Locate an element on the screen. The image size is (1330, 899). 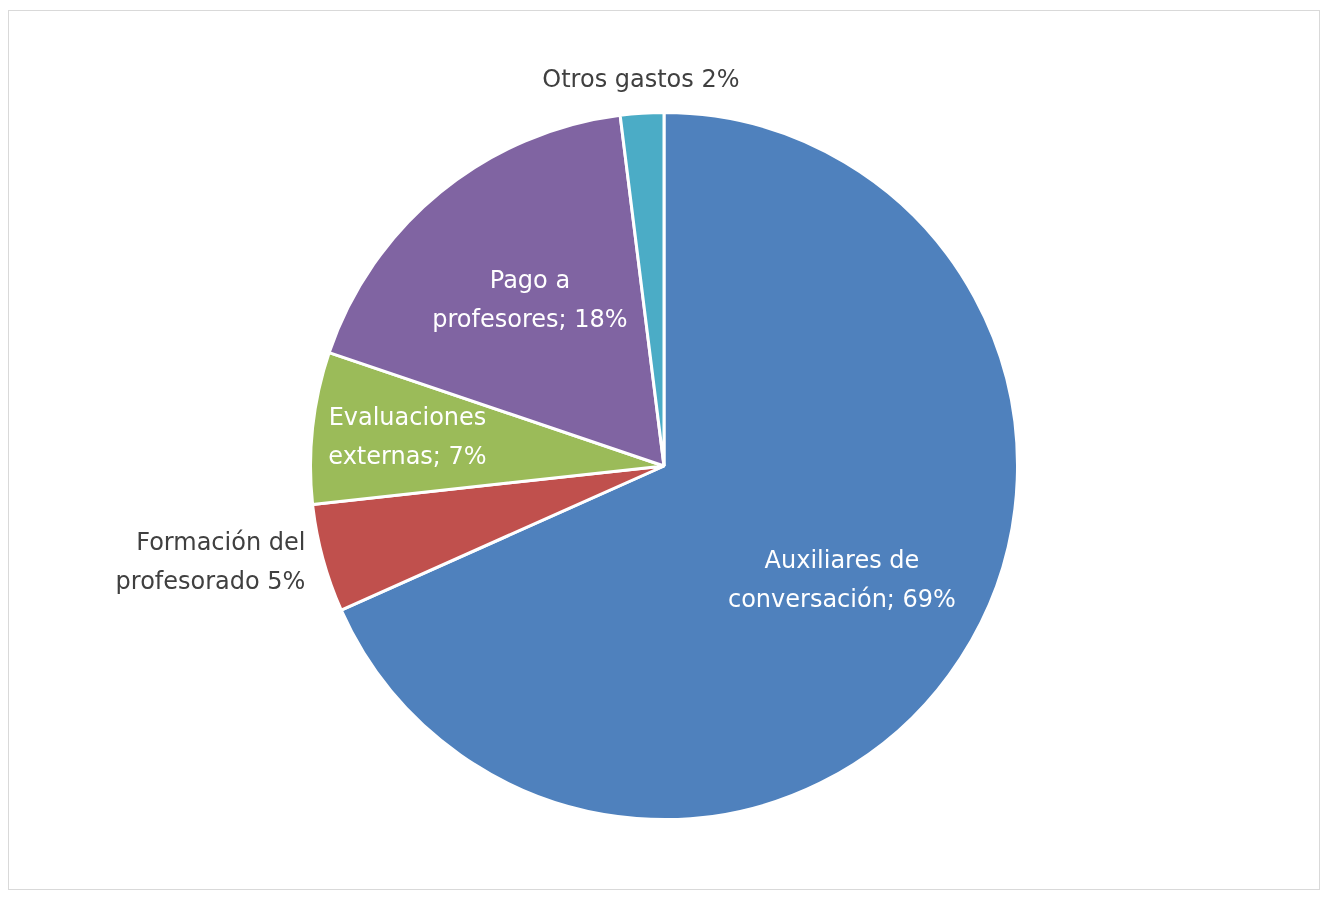
slice-label: Auxiliares de conversación; 69% is located at coordinates (841, 580).